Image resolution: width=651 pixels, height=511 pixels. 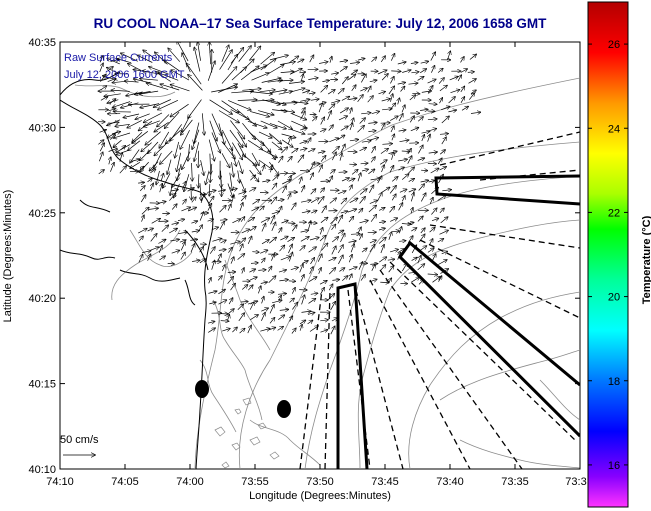 What do you see at coordinates (243, 399) in the screenshot?
I see `station-markers` at bounding box center [243, 399].